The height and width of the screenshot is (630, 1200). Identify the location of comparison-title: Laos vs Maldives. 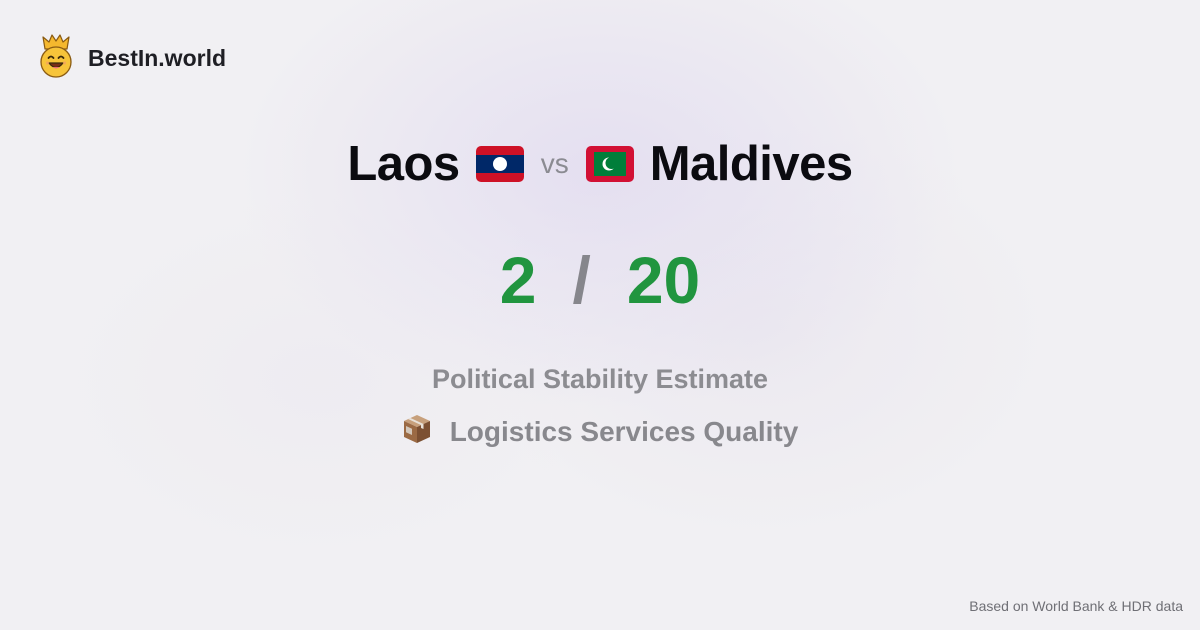
(600, 164).